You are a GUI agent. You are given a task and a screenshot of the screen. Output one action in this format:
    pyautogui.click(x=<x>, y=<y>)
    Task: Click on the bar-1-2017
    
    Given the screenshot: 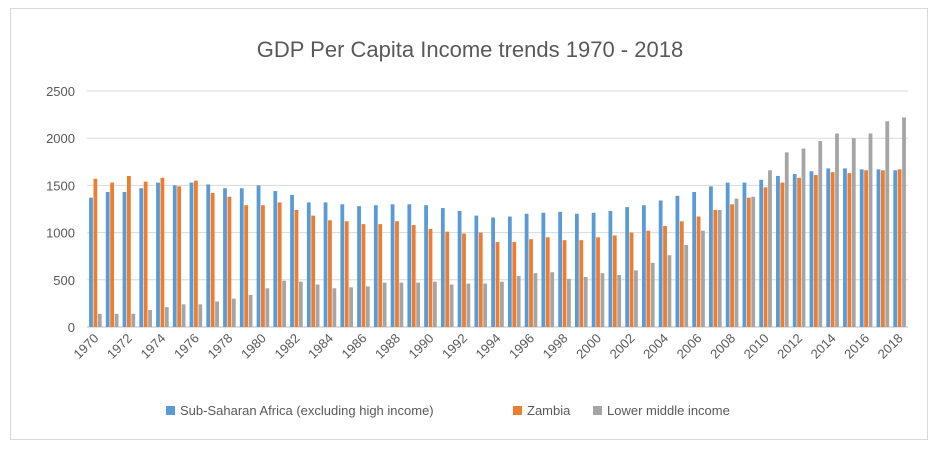 What is the action you would take?
    pyautogui.click(x=882, y=248)
    